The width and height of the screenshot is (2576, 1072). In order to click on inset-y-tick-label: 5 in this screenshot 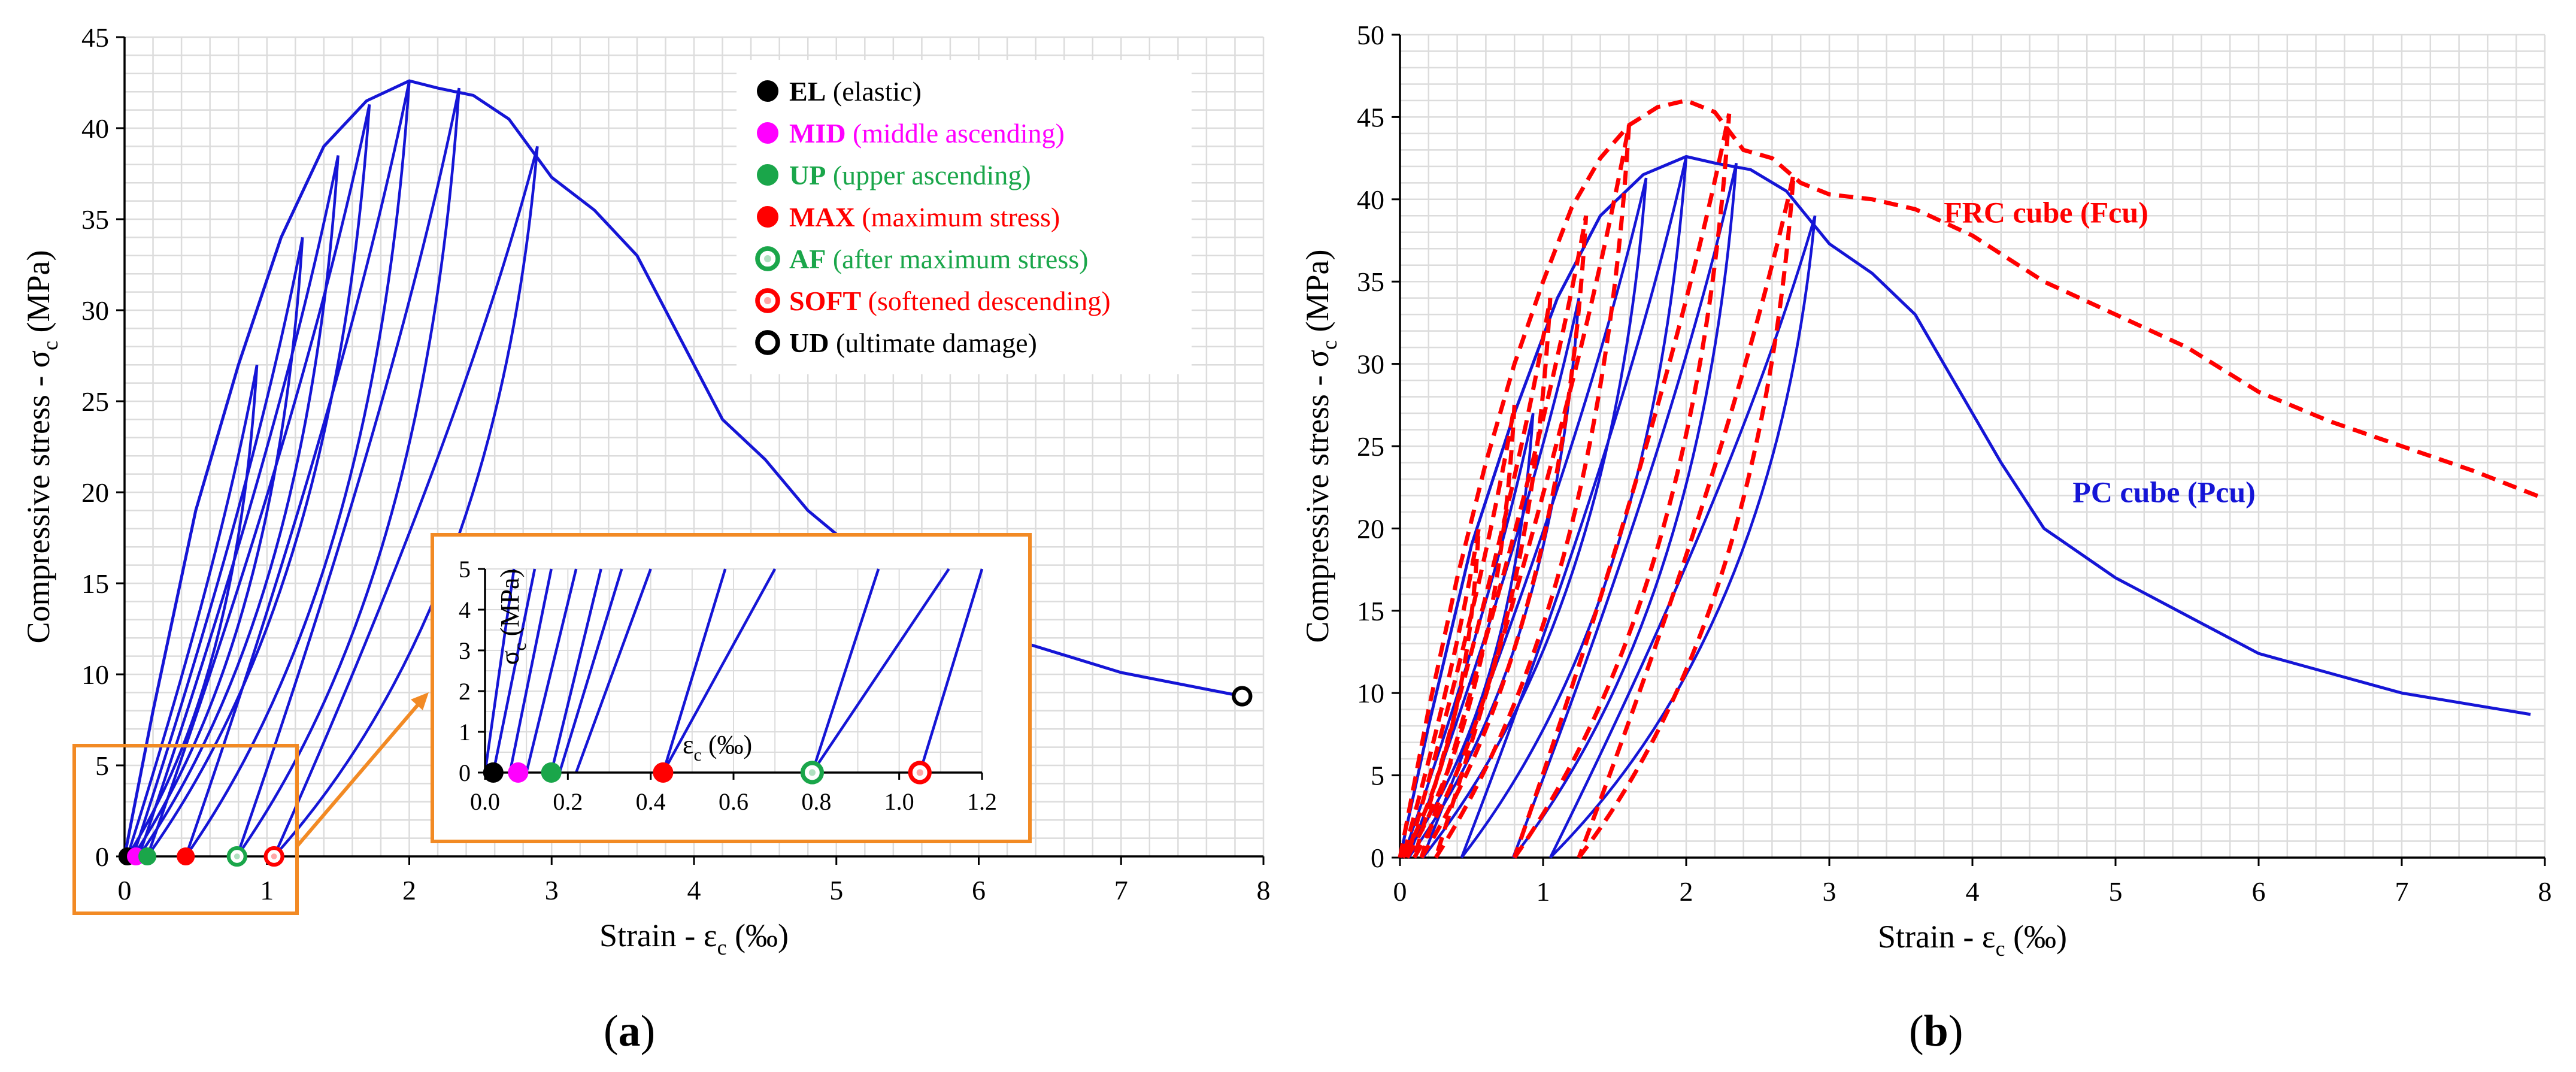, I will do `click(465, 569)`.